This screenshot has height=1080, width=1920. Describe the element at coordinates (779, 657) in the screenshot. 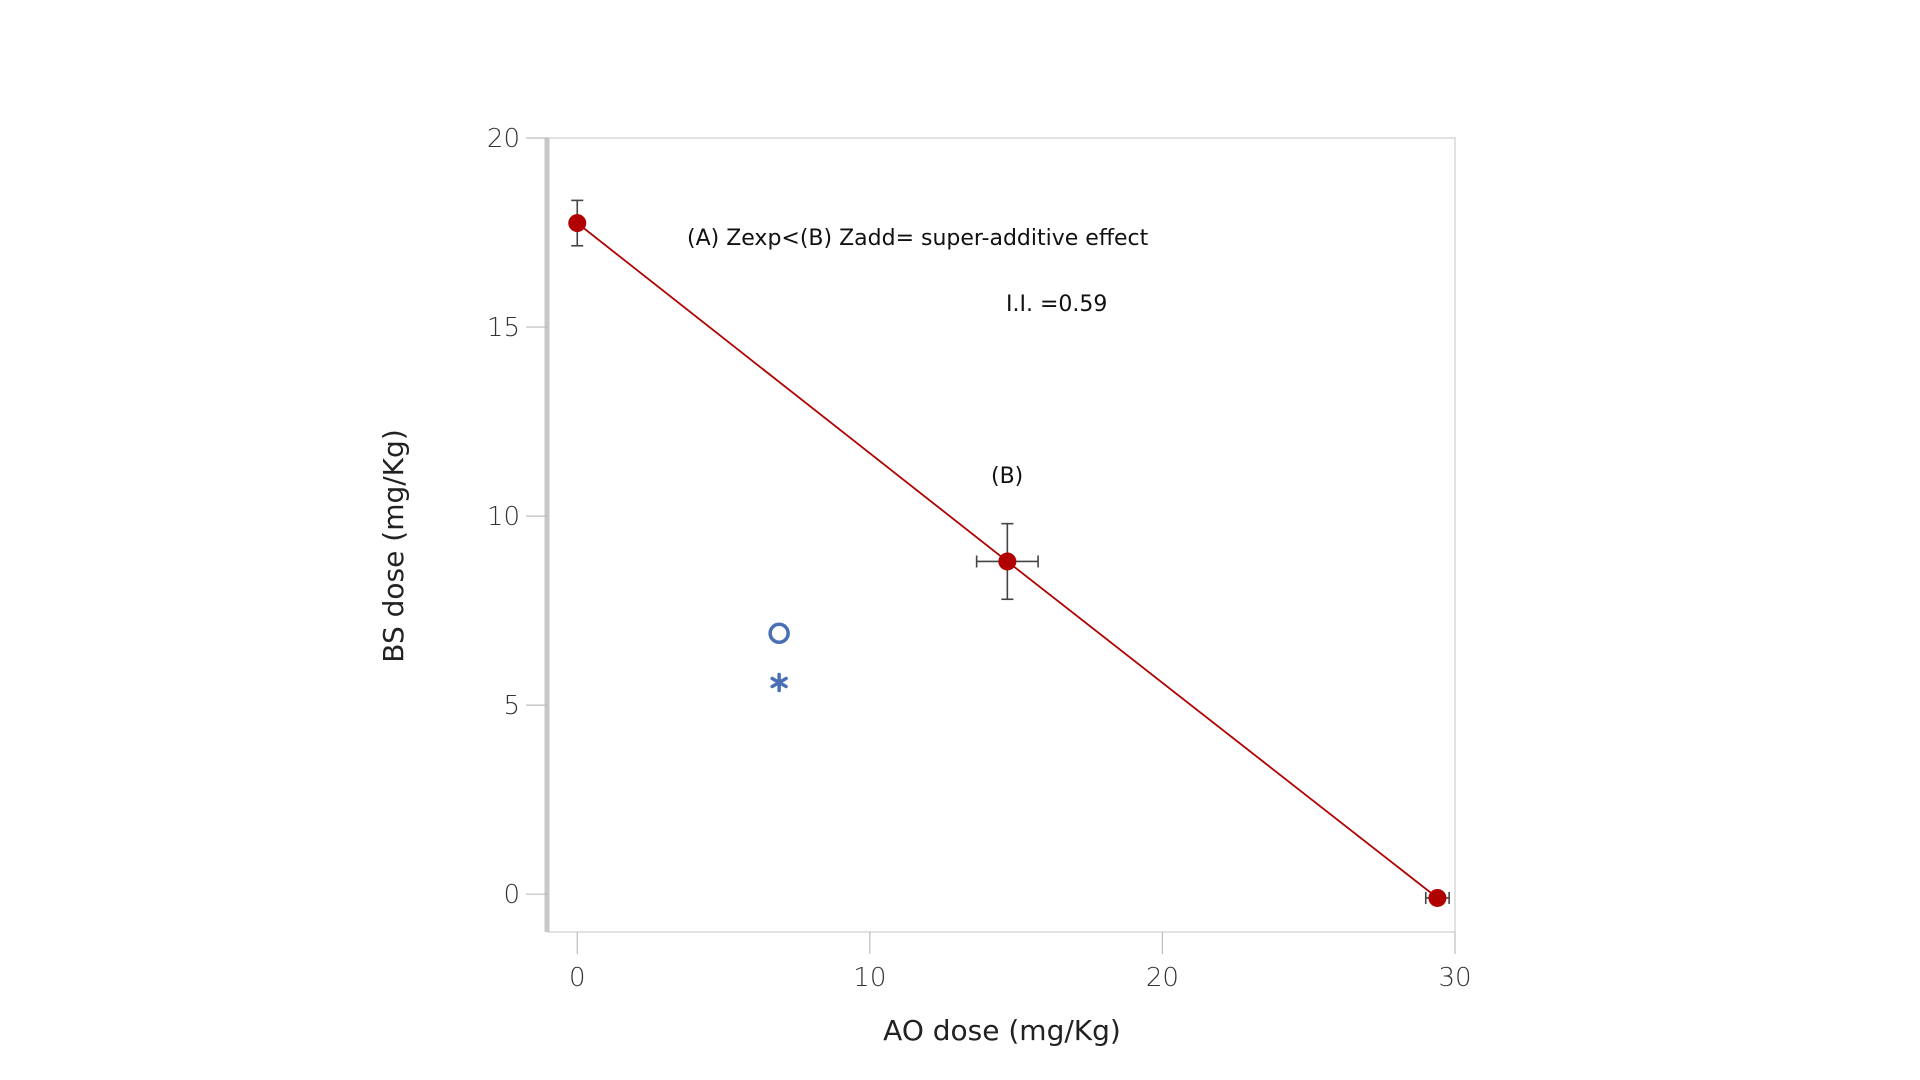

I see `experimental-points` at that location.